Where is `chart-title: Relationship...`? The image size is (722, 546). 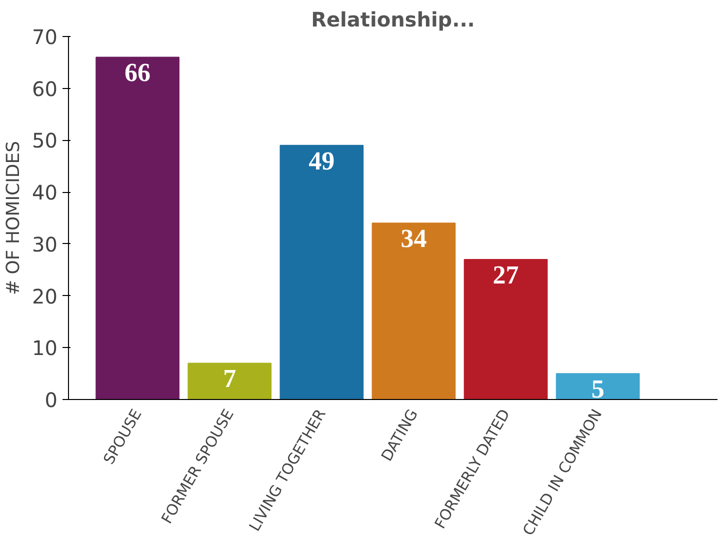 chart-title: Relationship... is located at coordinates (393, 20).